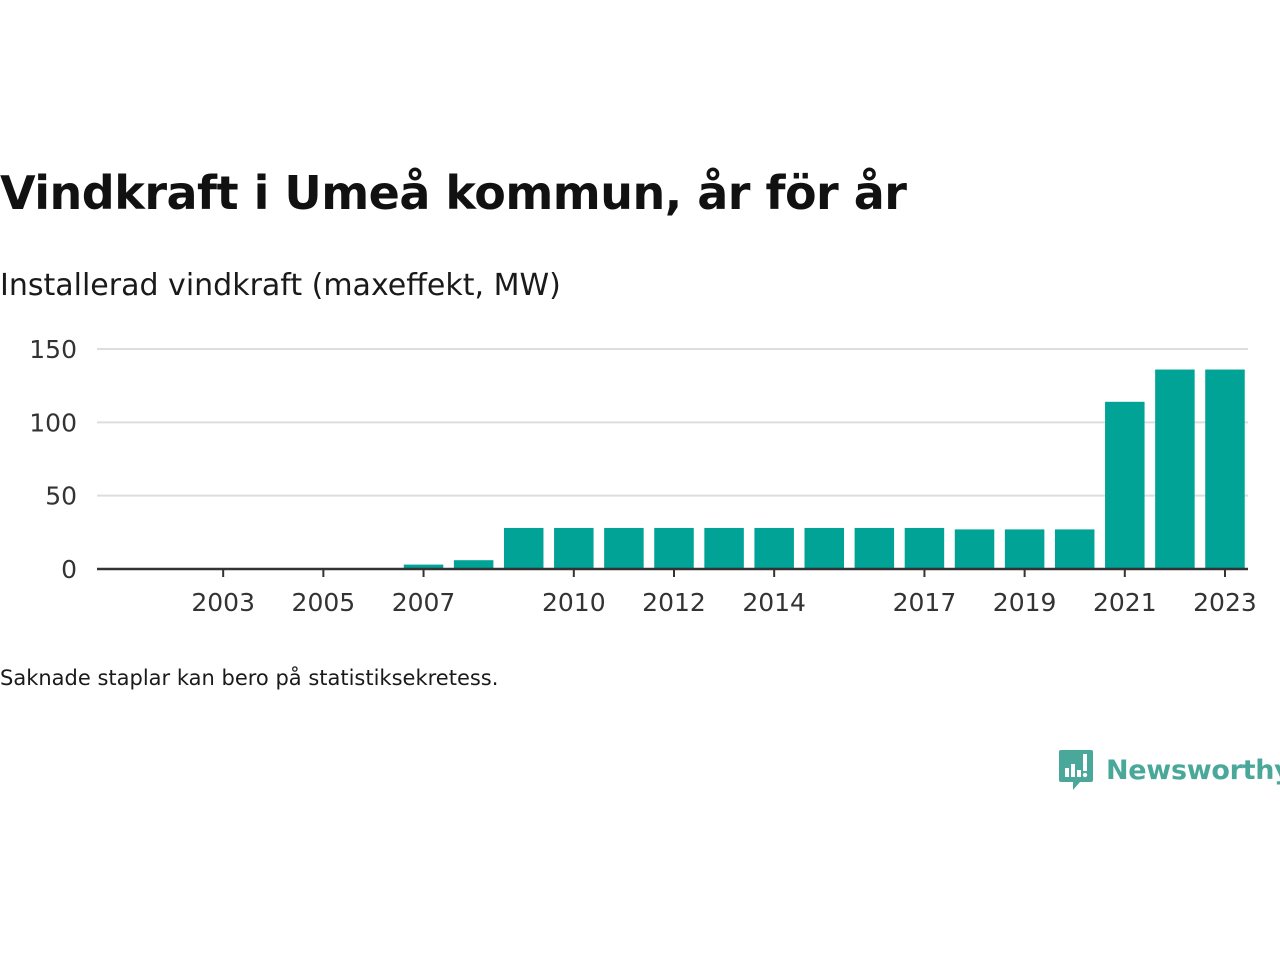 The image size is (1280, 960). What do you see at coordinates (1024, 549) in the screenshot?
I see `bar-2019` at bounding box center [1024, 549].